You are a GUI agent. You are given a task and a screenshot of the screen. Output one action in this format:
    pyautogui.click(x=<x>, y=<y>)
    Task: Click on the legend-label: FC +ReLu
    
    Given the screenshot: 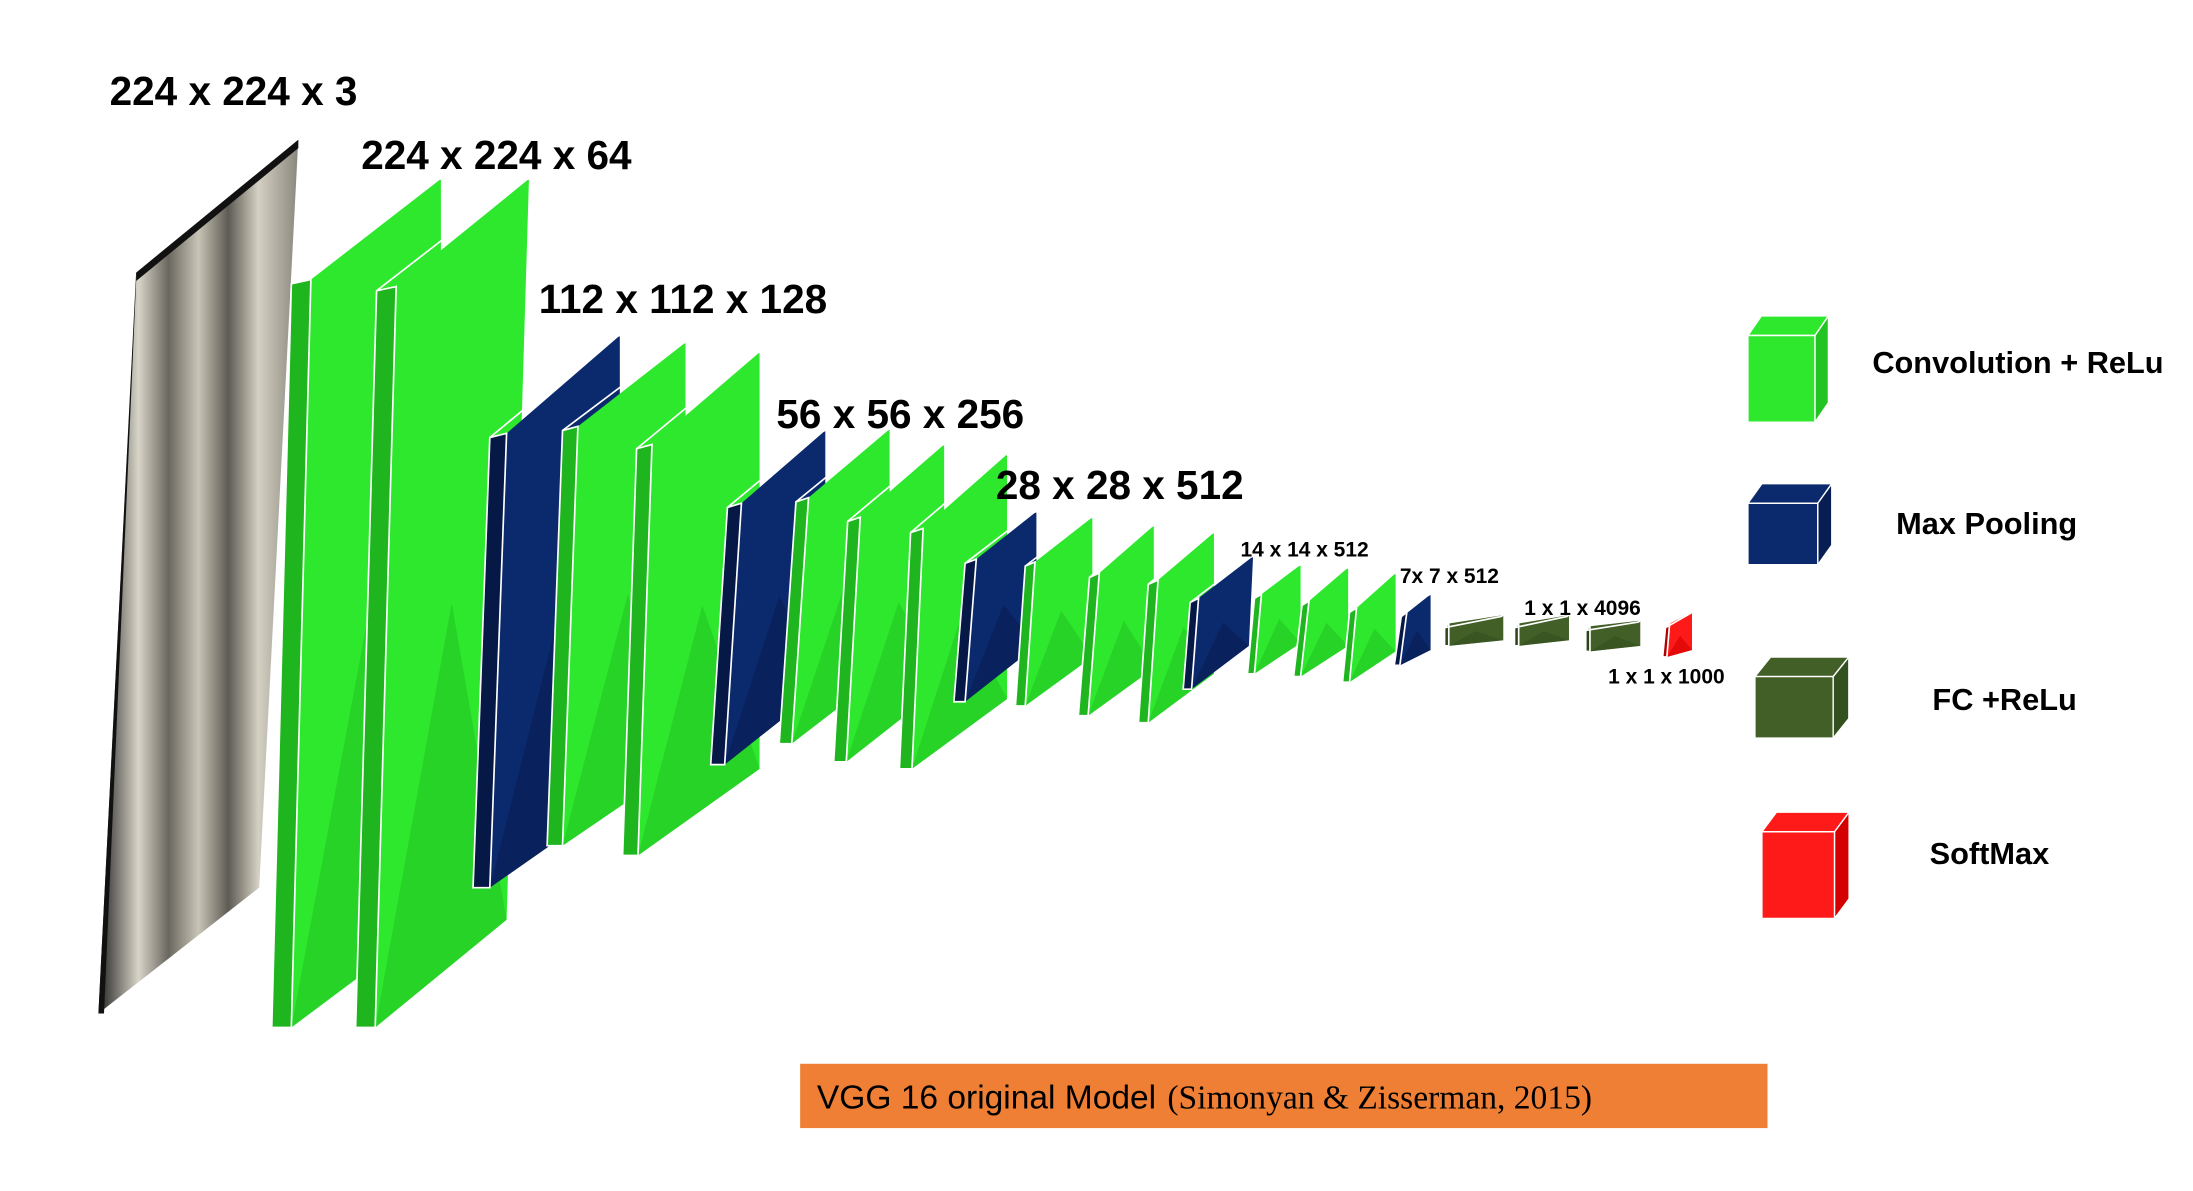 What is the action you would take?
    pyautogui.click(x=2004, y=699)
    